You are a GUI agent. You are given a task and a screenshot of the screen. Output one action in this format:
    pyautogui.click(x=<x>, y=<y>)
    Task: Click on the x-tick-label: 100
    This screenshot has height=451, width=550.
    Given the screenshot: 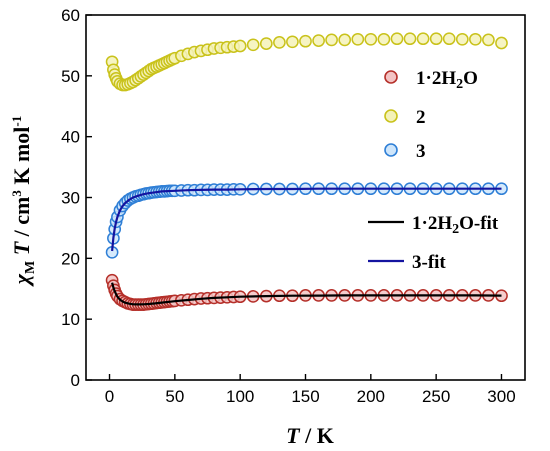 What is the action you would take?
    pyautogui.click(x=240, y=396)
    